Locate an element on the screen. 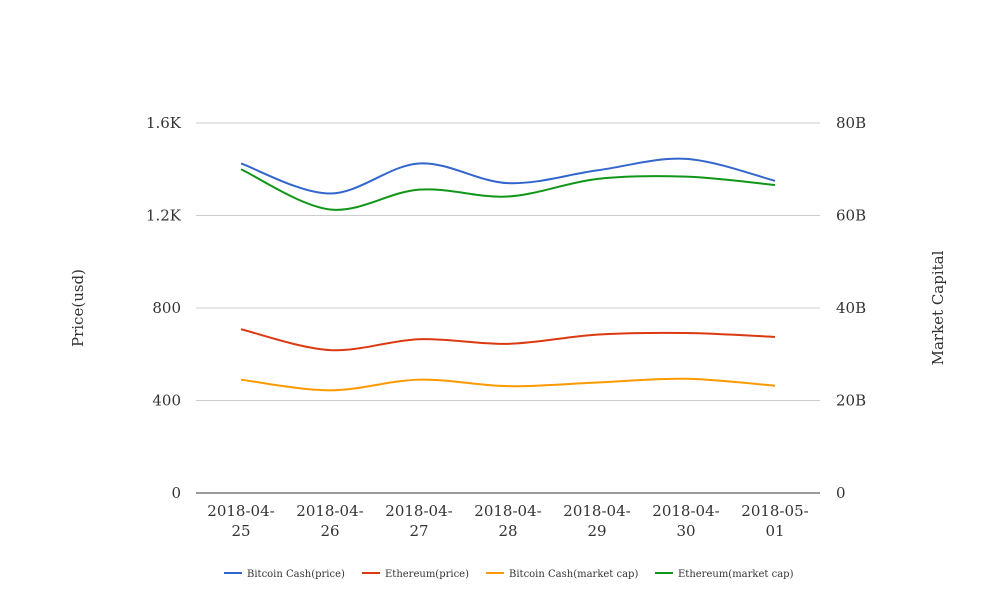 The height and width of the screenshot is (616, 1008). y-left-tick-label: 1.6K is located at coordinates (164, 123).